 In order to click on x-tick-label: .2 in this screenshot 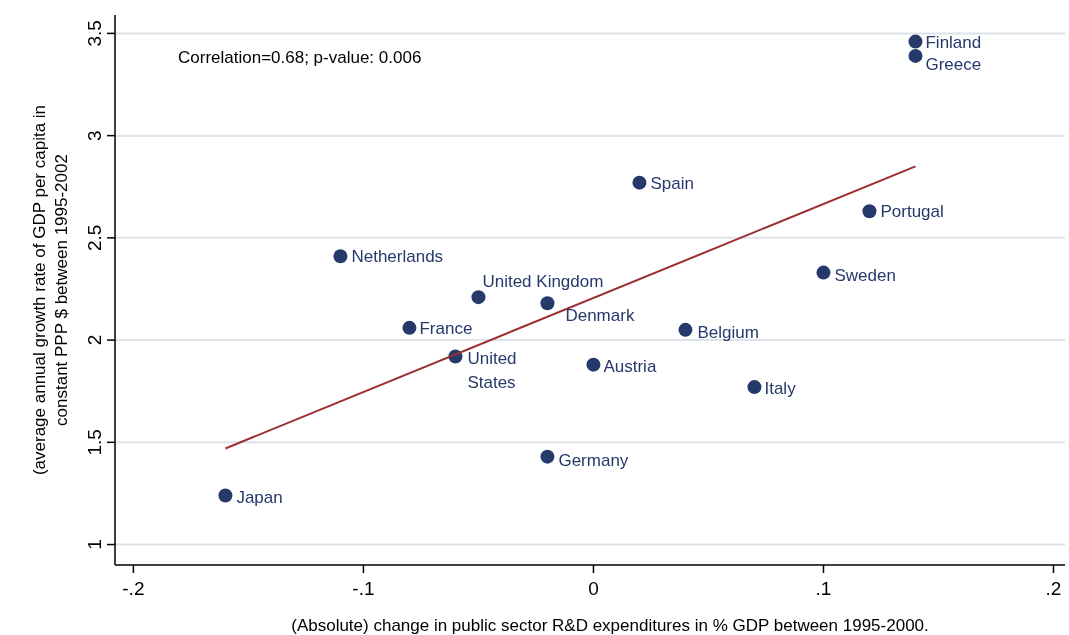, I will do `click(1053, 588)`.